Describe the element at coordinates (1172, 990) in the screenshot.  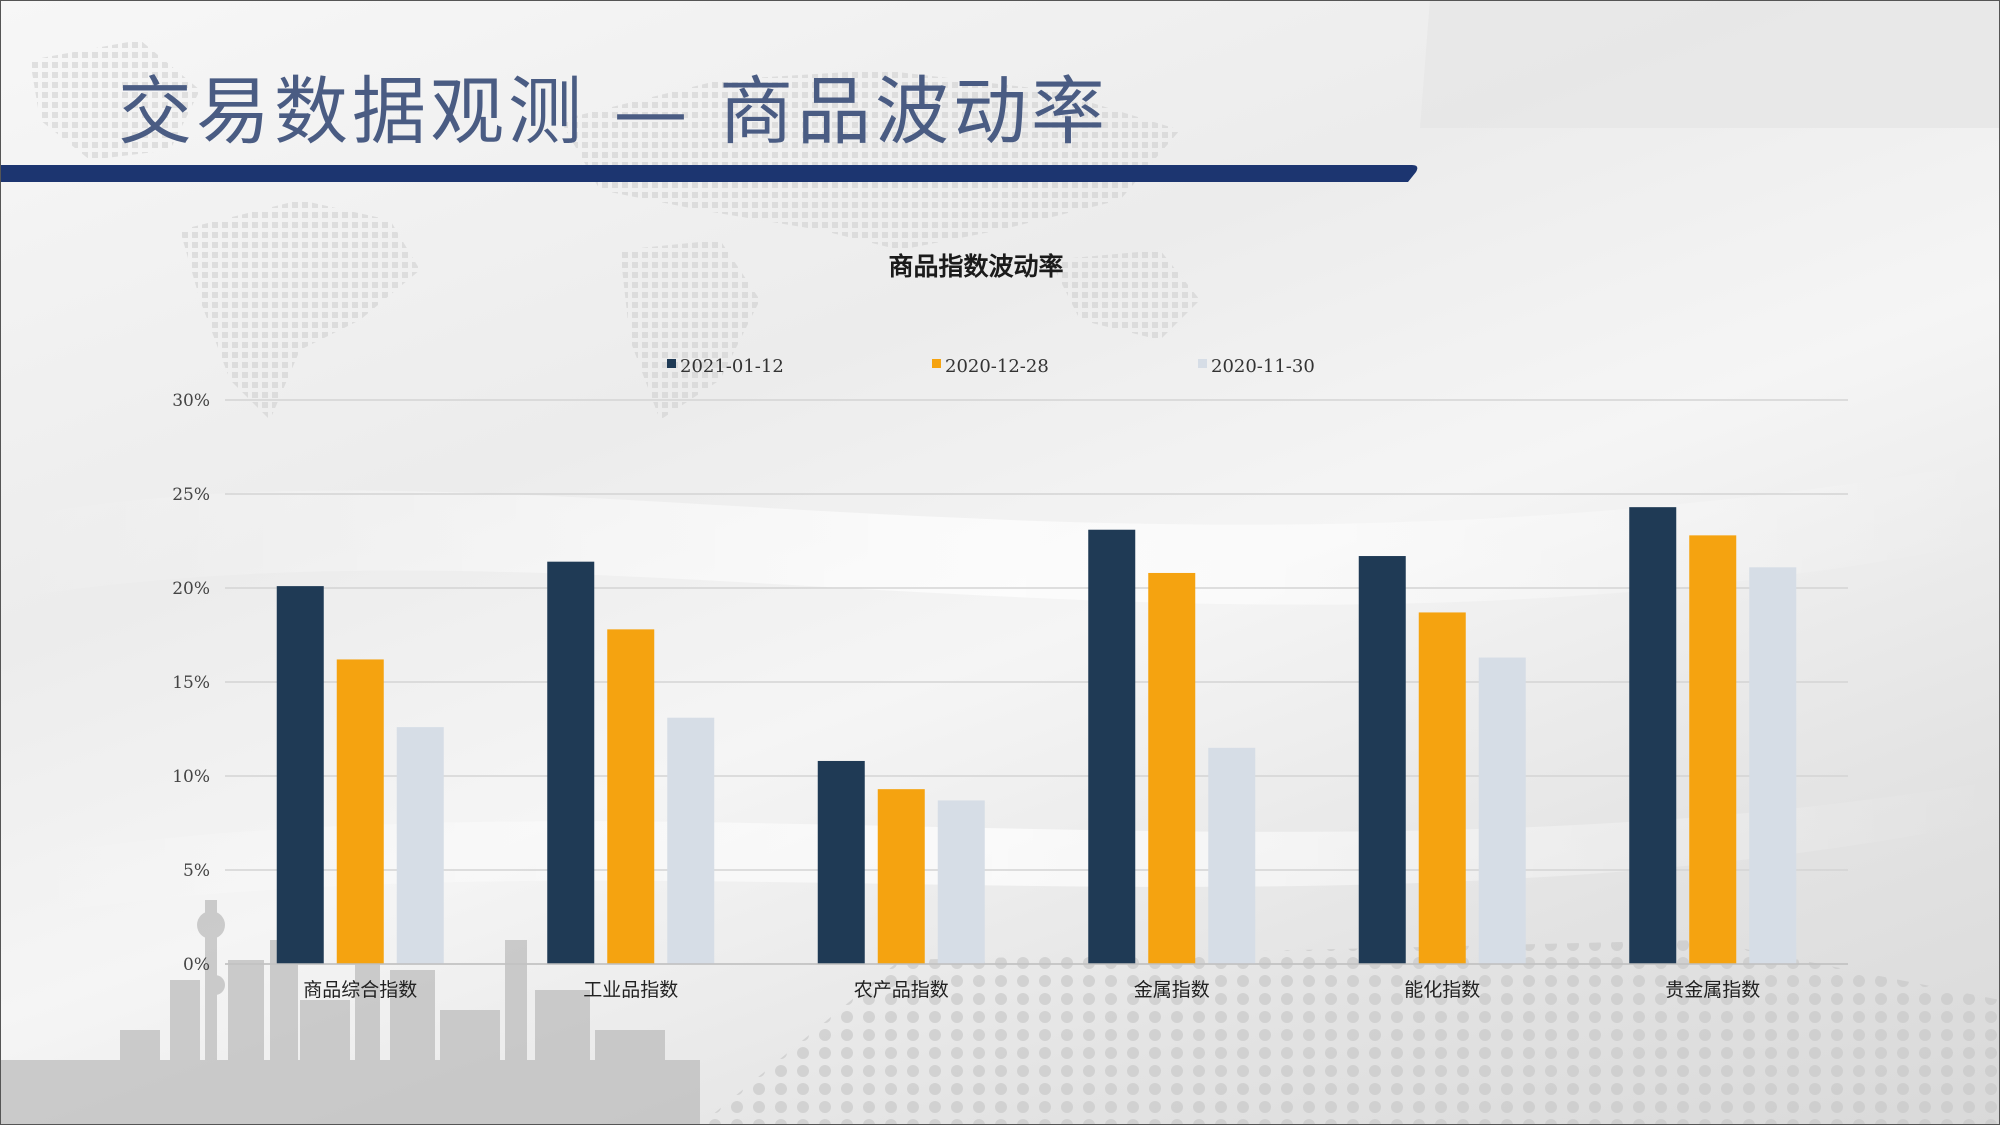
I see `x-category-label: 金属指数` at that location.